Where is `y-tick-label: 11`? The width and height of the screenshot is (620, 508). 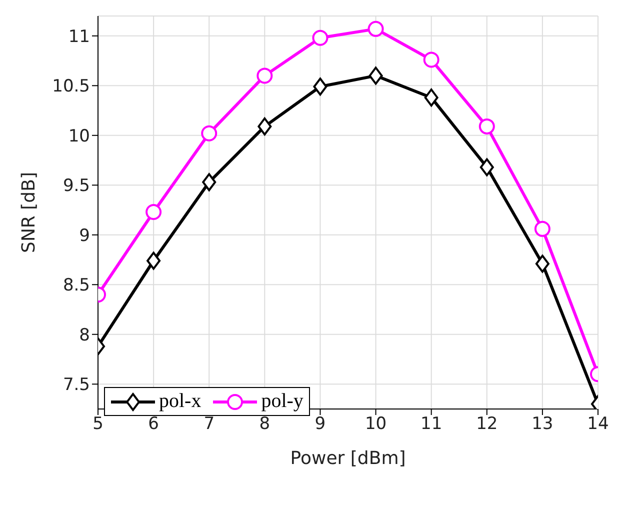 y-tick-label: 11 is located at coordinates (79, 36).